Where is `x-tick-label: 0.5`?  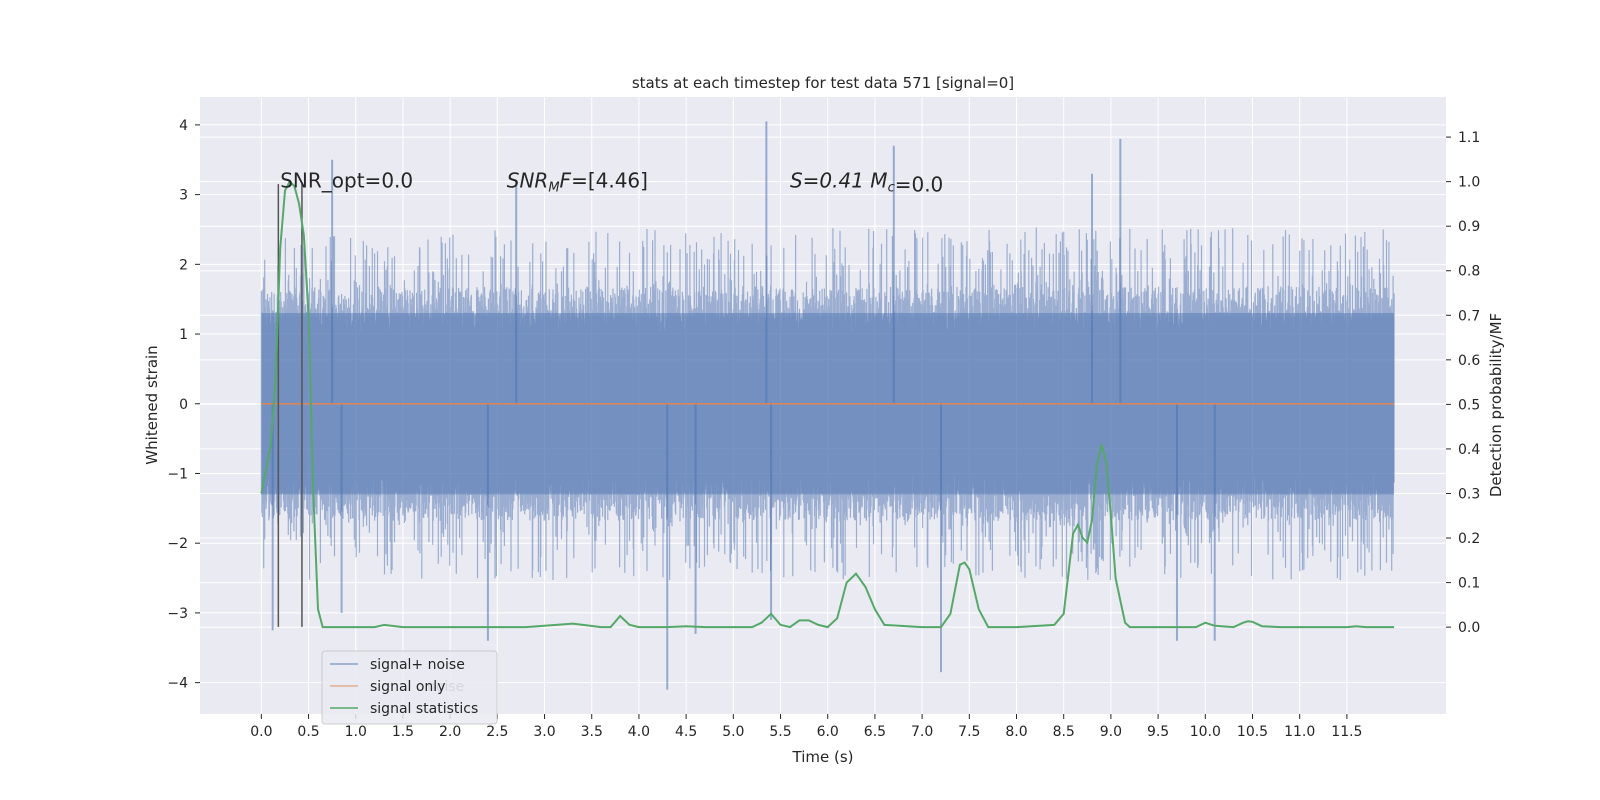
x-tick-label: 0.5 is located at coordinates (308, 732).